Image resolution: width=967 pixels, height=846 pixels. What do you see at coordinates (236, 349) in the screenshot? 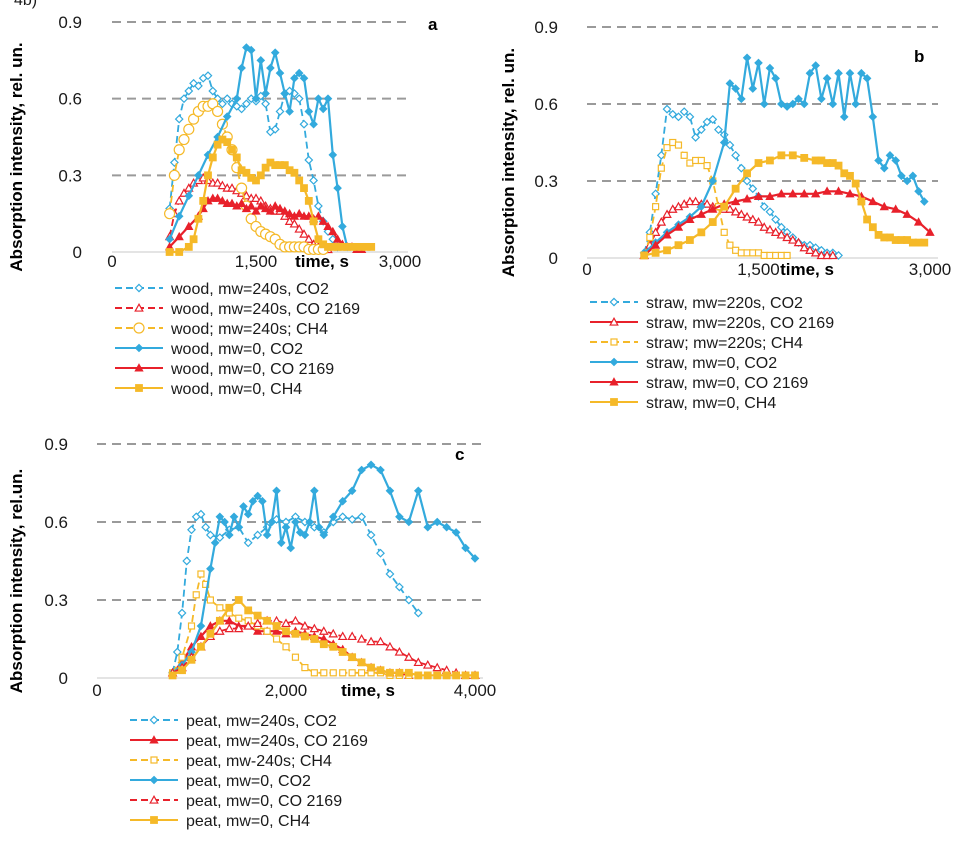
I see `a-legend-label: wood, mw=0, CO2` at bounding box center [236, 349].